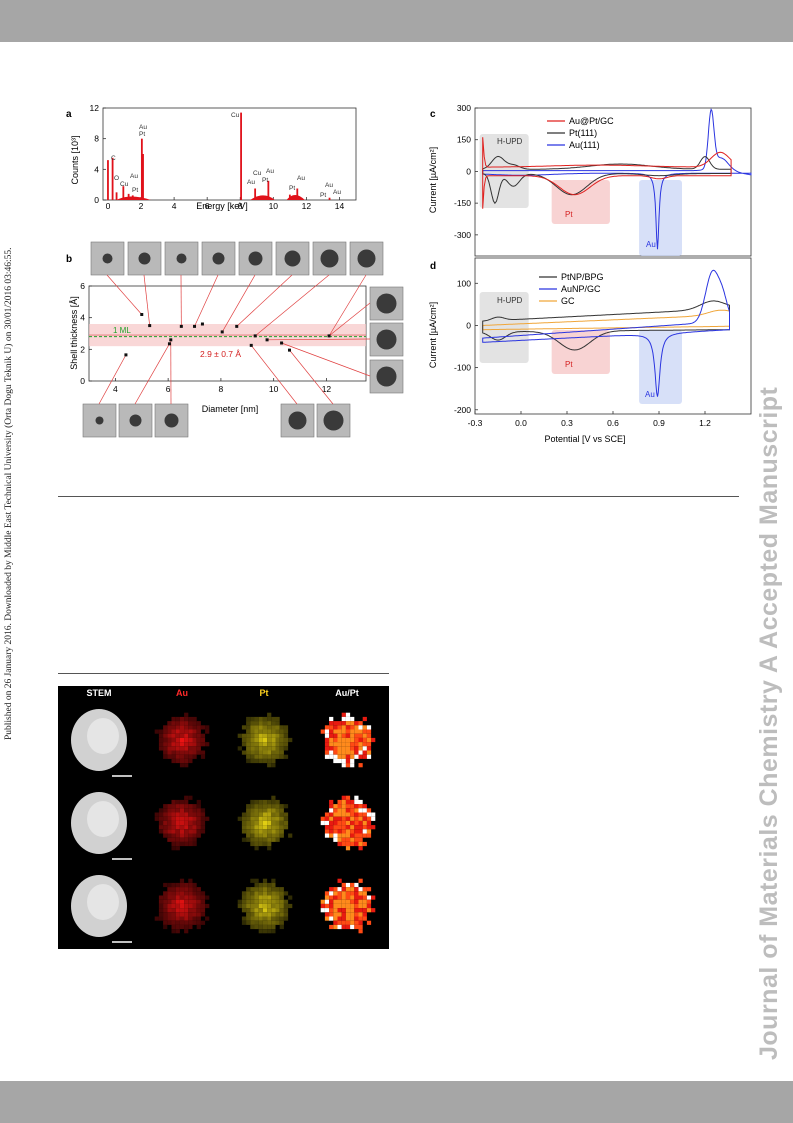  What do you see at coordinates (468, 325) in the screenshot?
I see `y-tick-label: 0` at bounding box center [468, 325].